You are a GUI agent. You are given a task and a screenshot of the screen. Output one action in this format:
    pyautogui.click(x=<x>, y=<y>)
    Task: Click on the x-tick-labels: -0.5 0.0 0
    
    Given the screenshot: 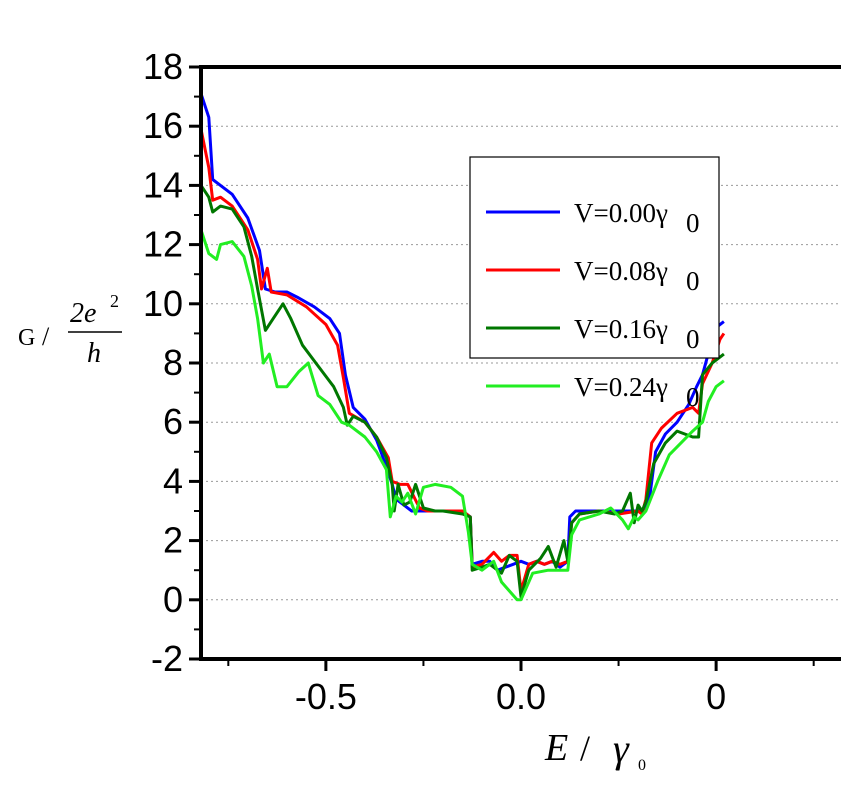 What is the action you would take?
    pyautogui.click(x=510, y=696)
    